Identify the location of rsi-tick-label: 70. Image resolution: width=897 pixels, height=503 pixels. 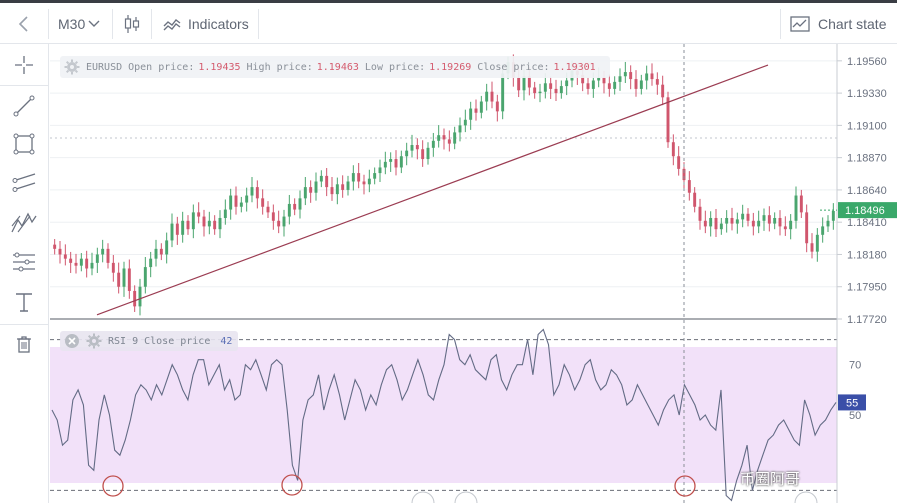
(855, 366).